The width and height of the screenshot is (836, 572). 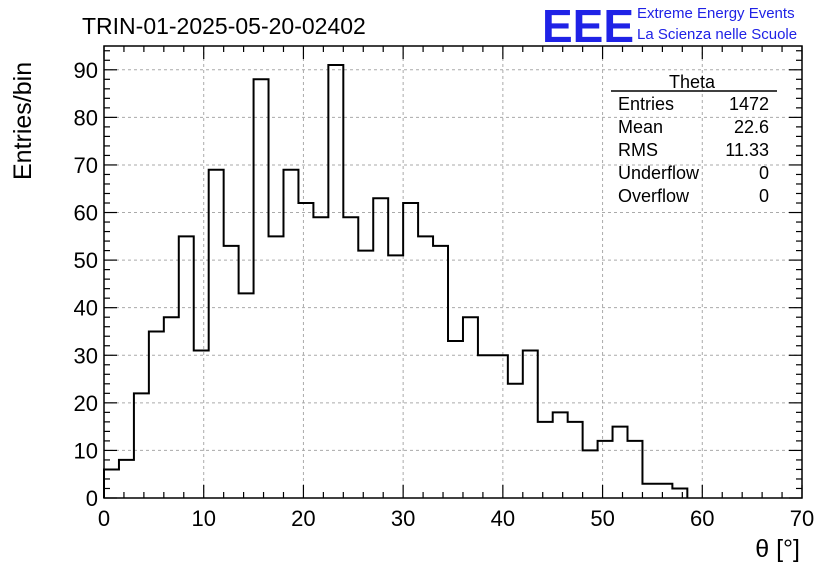 What do you see at coordinates (588, 26) in the screenshot?
I see `logo-mark: EEE` at bounding box center [588, 26].